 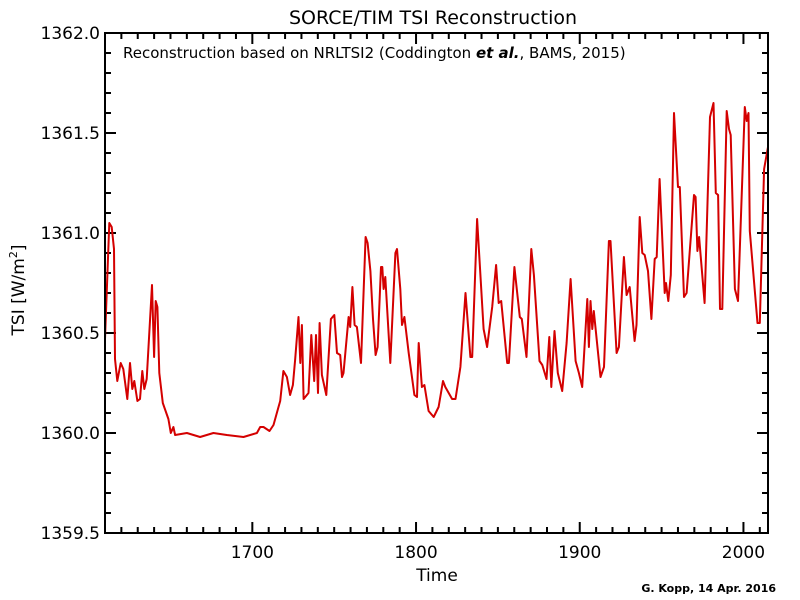 What do you see at coordinates (19, 297) in the screenshot?
I see `y-axis-label-main: TSI [W/m` at bounding box center [19, 297].